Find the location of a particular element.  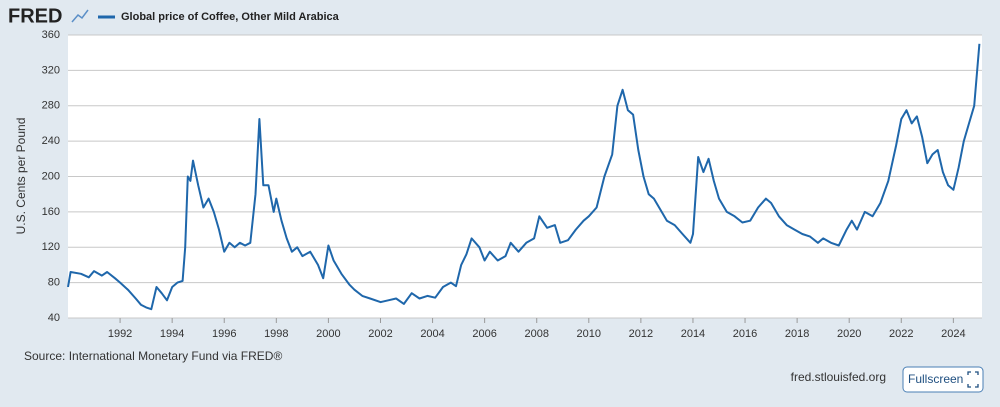

x-tick-label: 1996 is located at coordinates (224, 334).